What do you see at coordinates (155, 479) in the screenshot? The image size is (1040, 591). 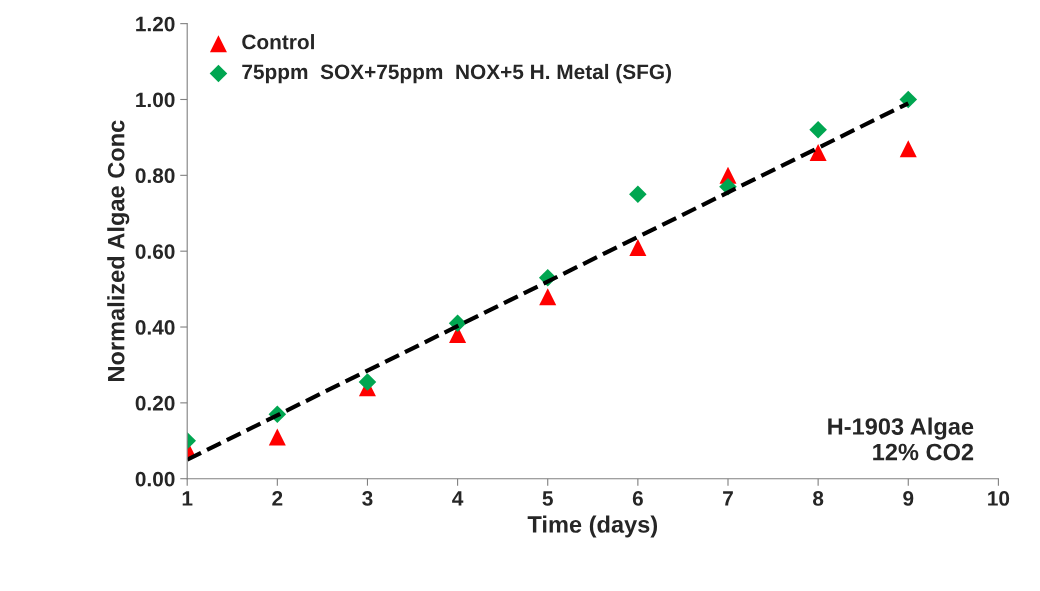 I see `y-tick-label: 0.00` at bounding box center [155, 479].